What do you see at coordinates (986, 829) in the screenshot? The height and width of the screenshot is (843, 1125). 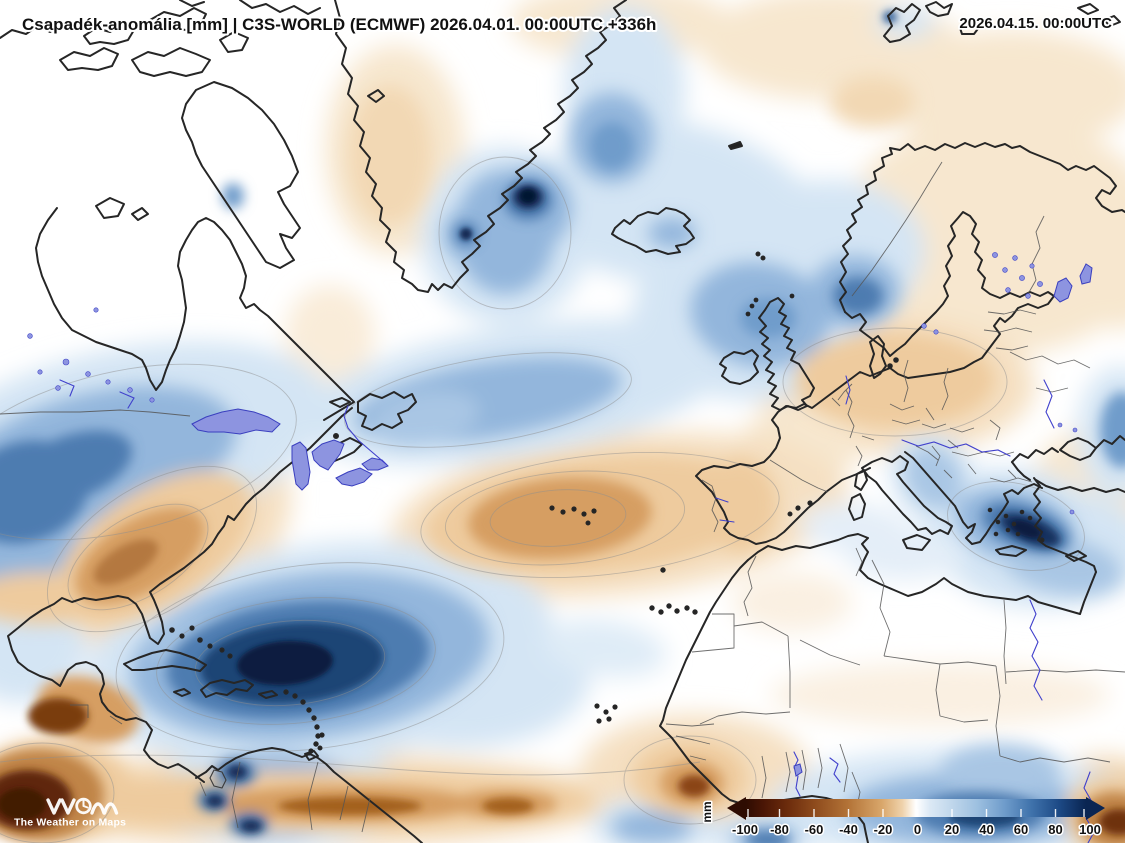 I see `legend-tick-label: 40` at bounding box center [986, 829].